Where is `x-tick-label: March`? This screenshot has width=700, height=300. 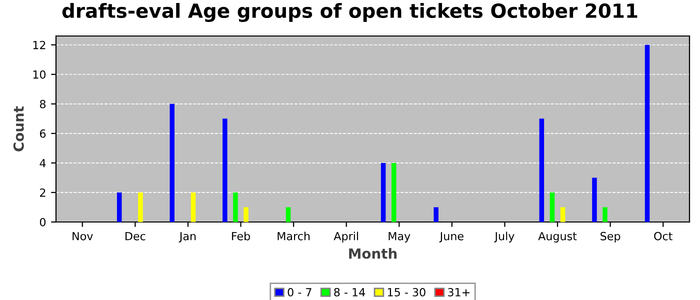
x-tick-label: March is located at coordinates (294, 236).